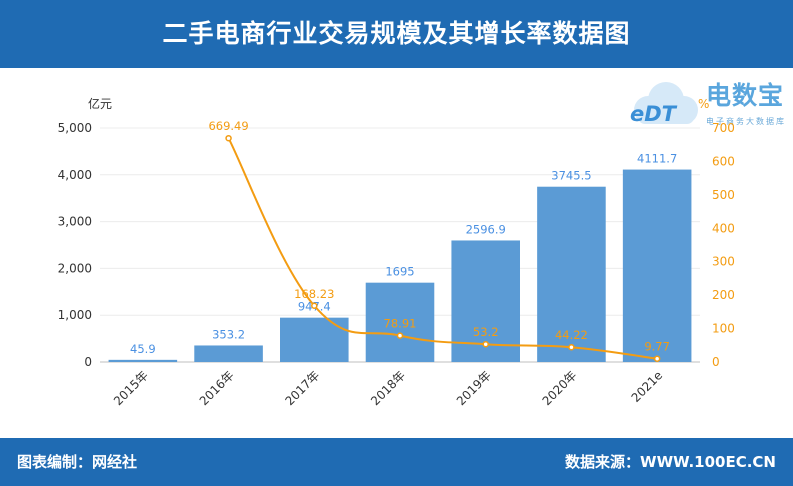  What do you see at coordinates (653, 114) in the screenshot?
I see `logo-mark: eDT` at bounding box center [653, 114].